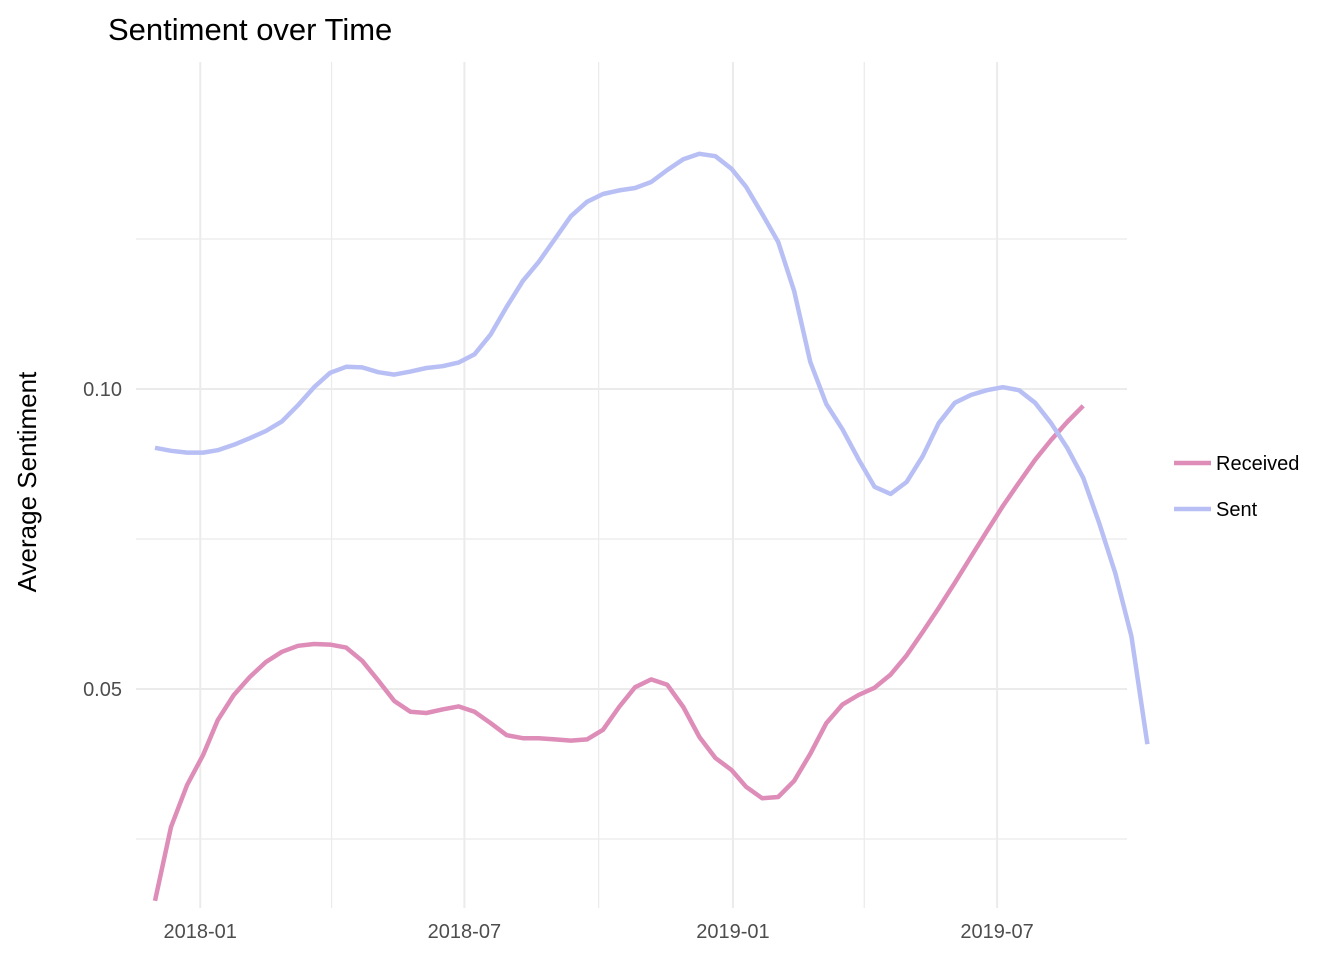  Describe the element at coordinates (1237, 510) in the screenshot. I see `legend-label-sent: Sent` at that location.